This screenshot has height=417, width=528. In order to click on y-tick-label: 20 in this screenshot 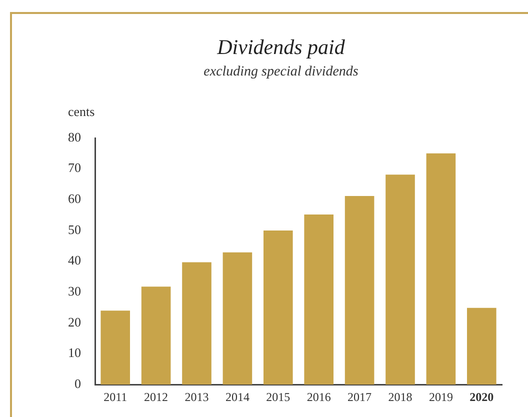, I will do `click(74, 322)`.